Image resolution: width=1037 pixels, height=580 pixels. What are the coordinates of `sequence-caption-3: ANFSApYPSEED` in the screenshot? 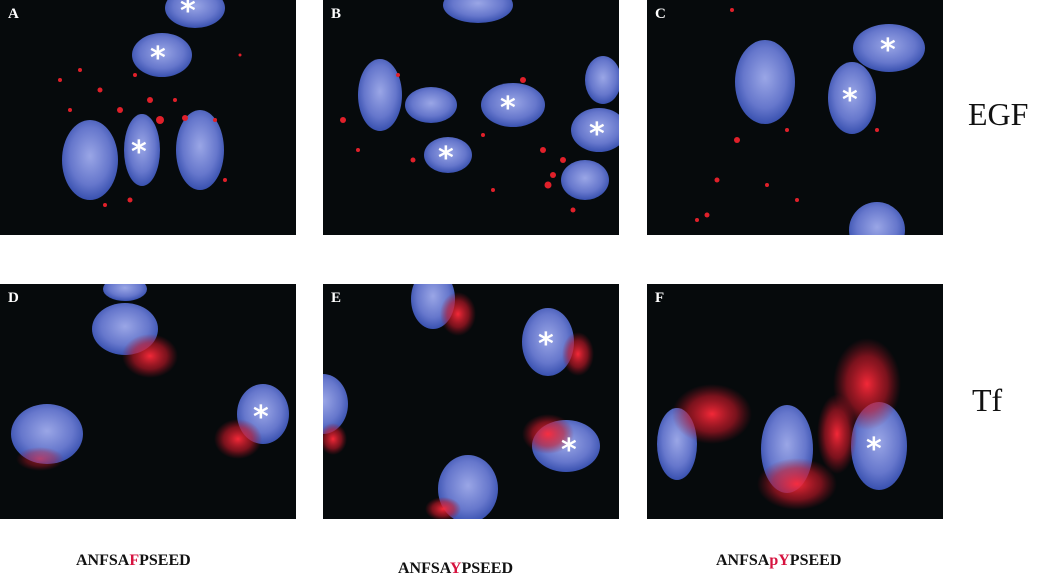 It's located at (778, 561).